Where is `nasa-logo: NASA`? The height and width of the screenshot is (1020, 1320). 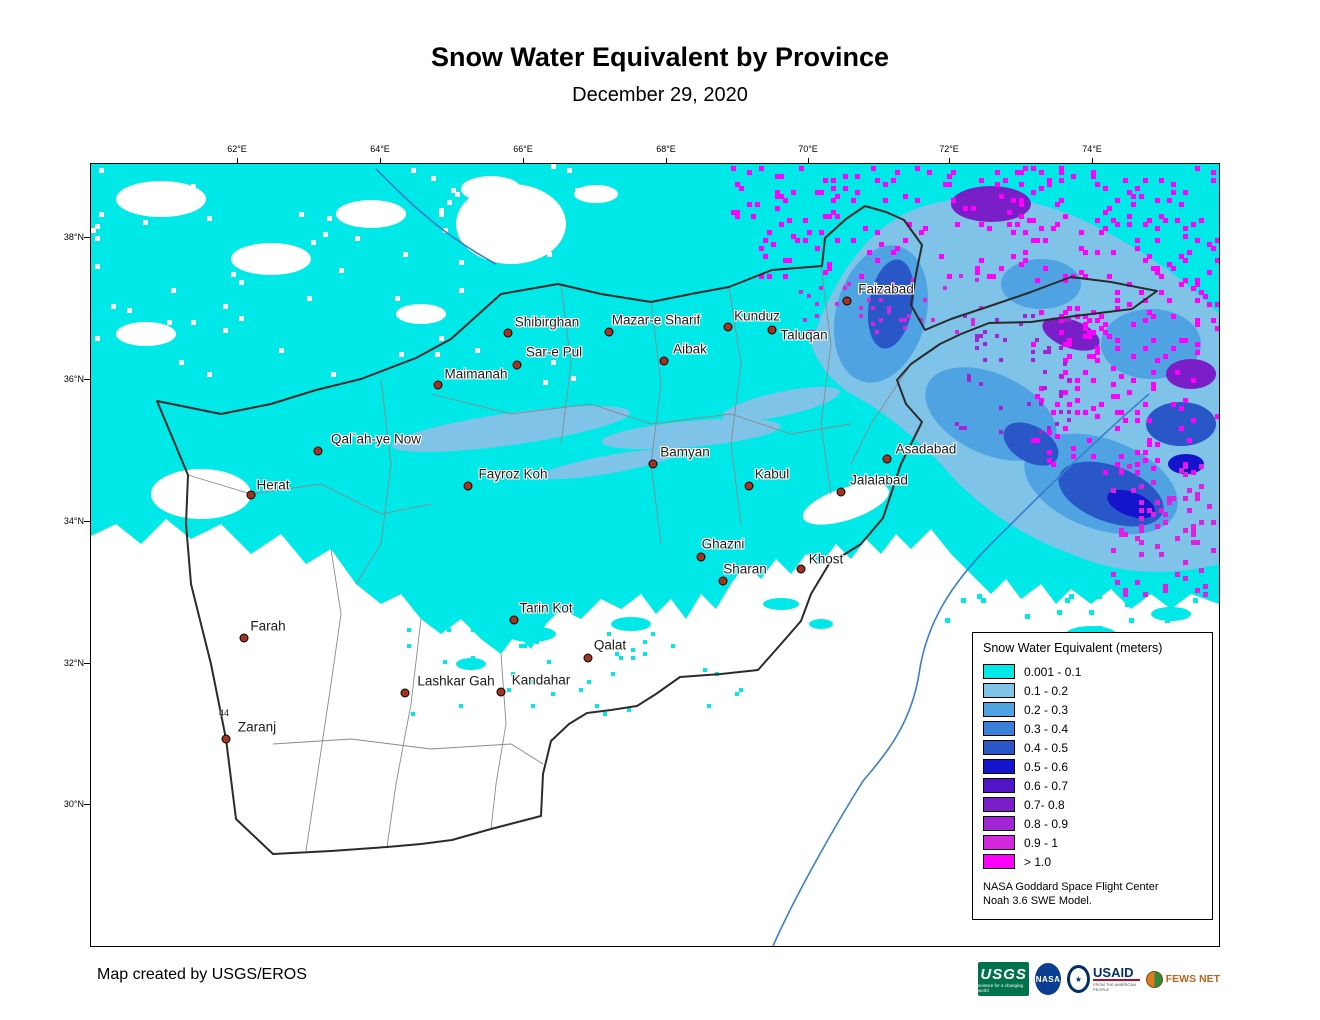 nasa-logo: NASA is located at coordinates (1048, 979).